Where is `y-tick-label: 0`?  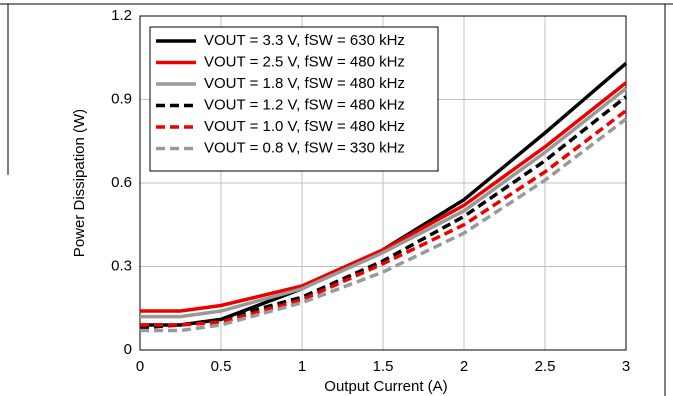
y-tick-label: 0 is located at coordinates (128, 349).